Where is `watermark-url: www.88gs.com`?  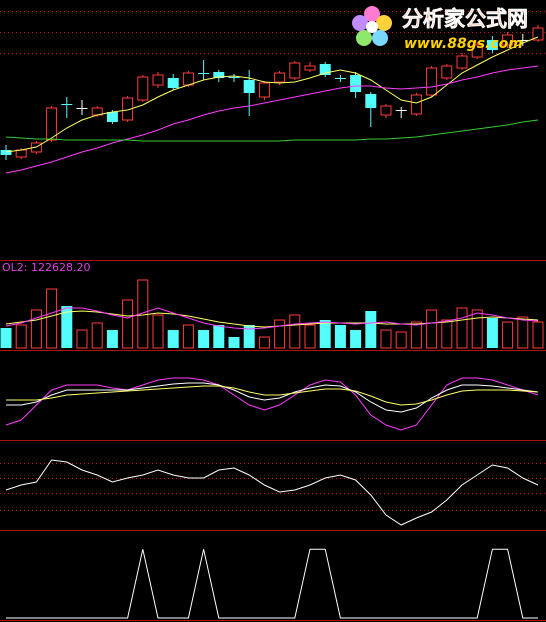 watermark-url: www.88gs.com is located at coordinates (463, 44).